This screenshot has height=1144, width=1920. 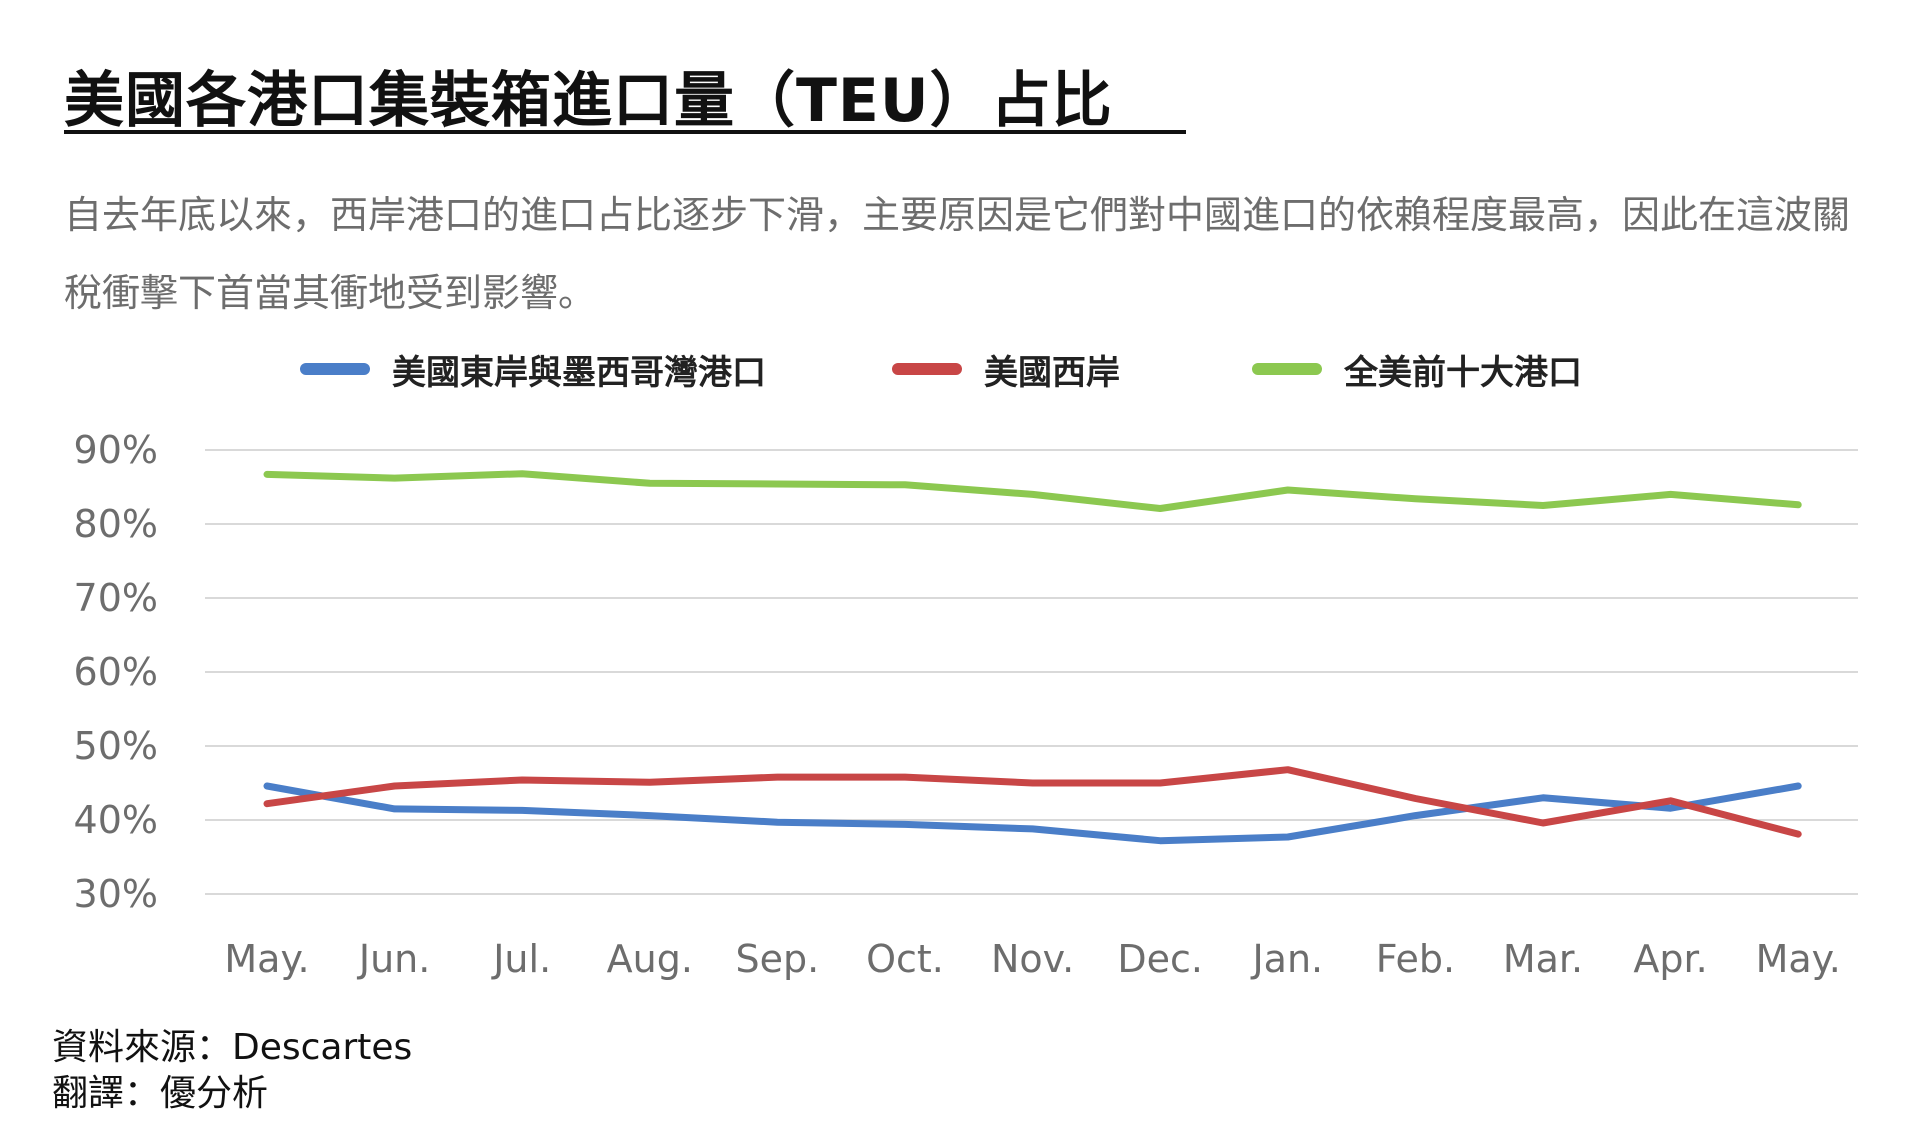 What do you see at coordinates (1543, 959) in the screenshot?
I see `x-tick-label: Mar.` at bounding box center [1543, 959].